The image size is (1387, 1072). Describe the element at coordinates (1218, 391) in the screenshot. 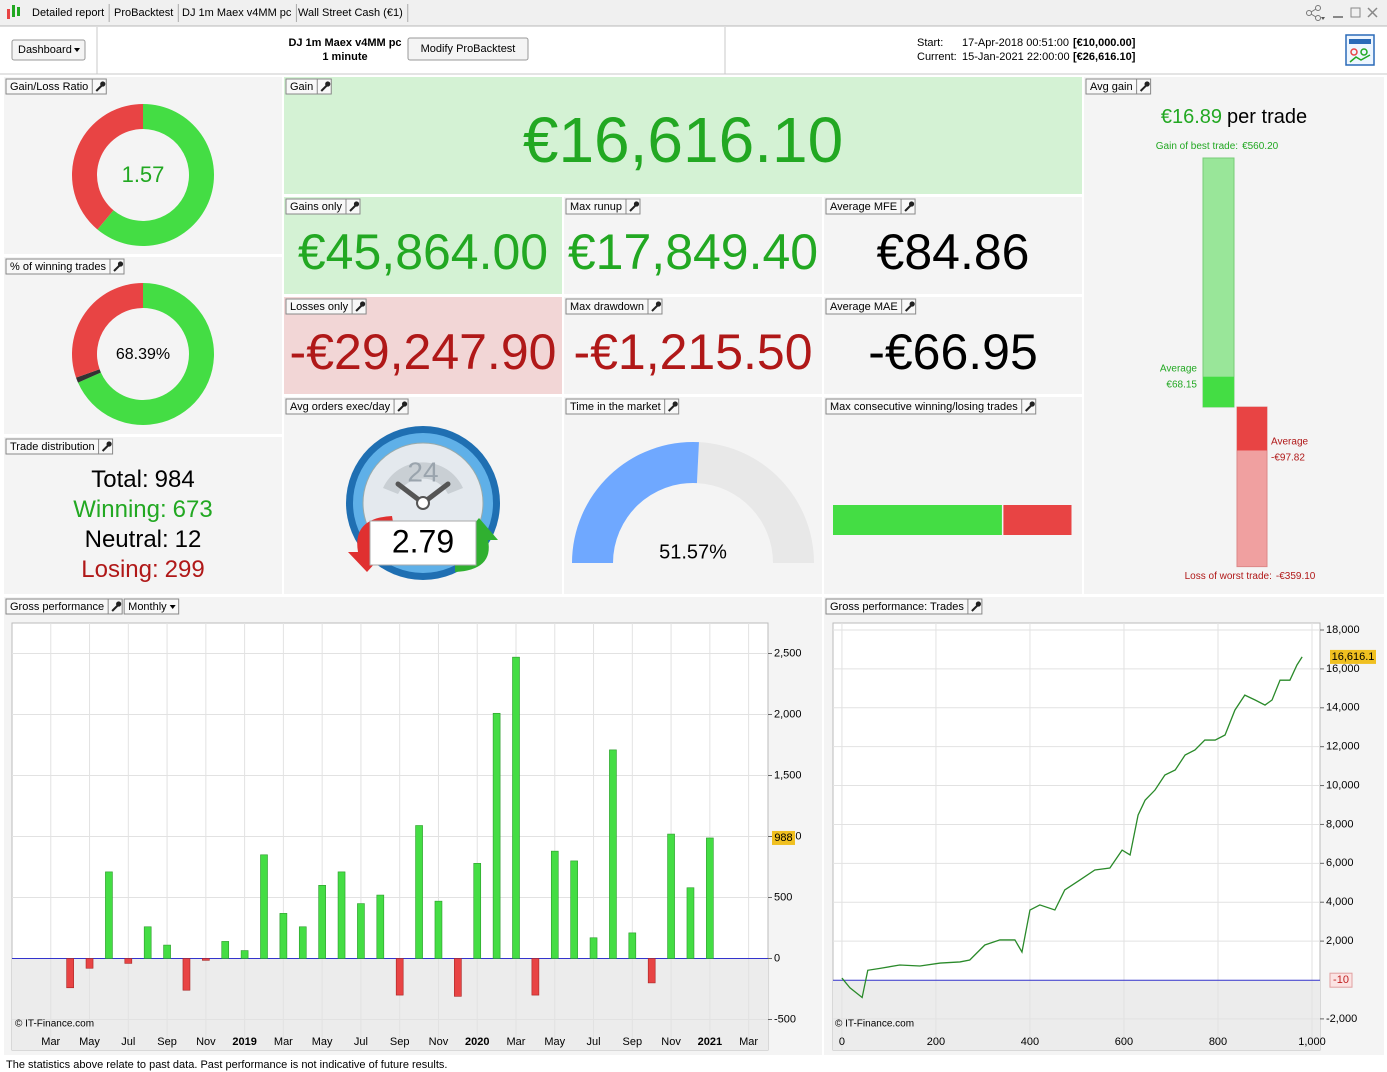

I see `average-gain-bar` at that location.